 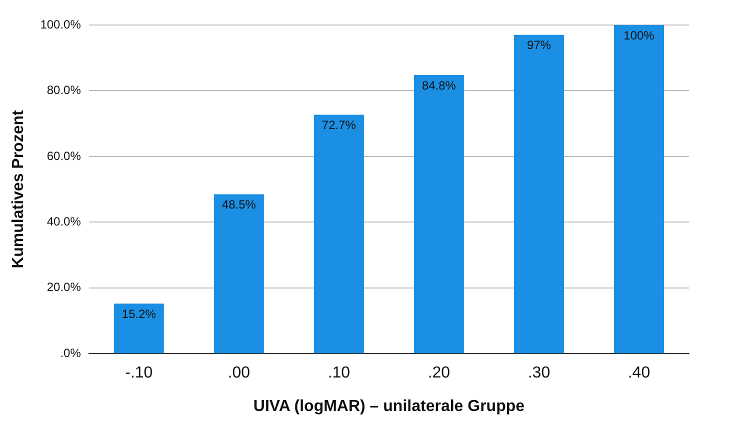 What do you see at coordinates (64, 90) in the screenshot?
I see `y-tick-label: 80.0%` at bounding box center [64, 90].